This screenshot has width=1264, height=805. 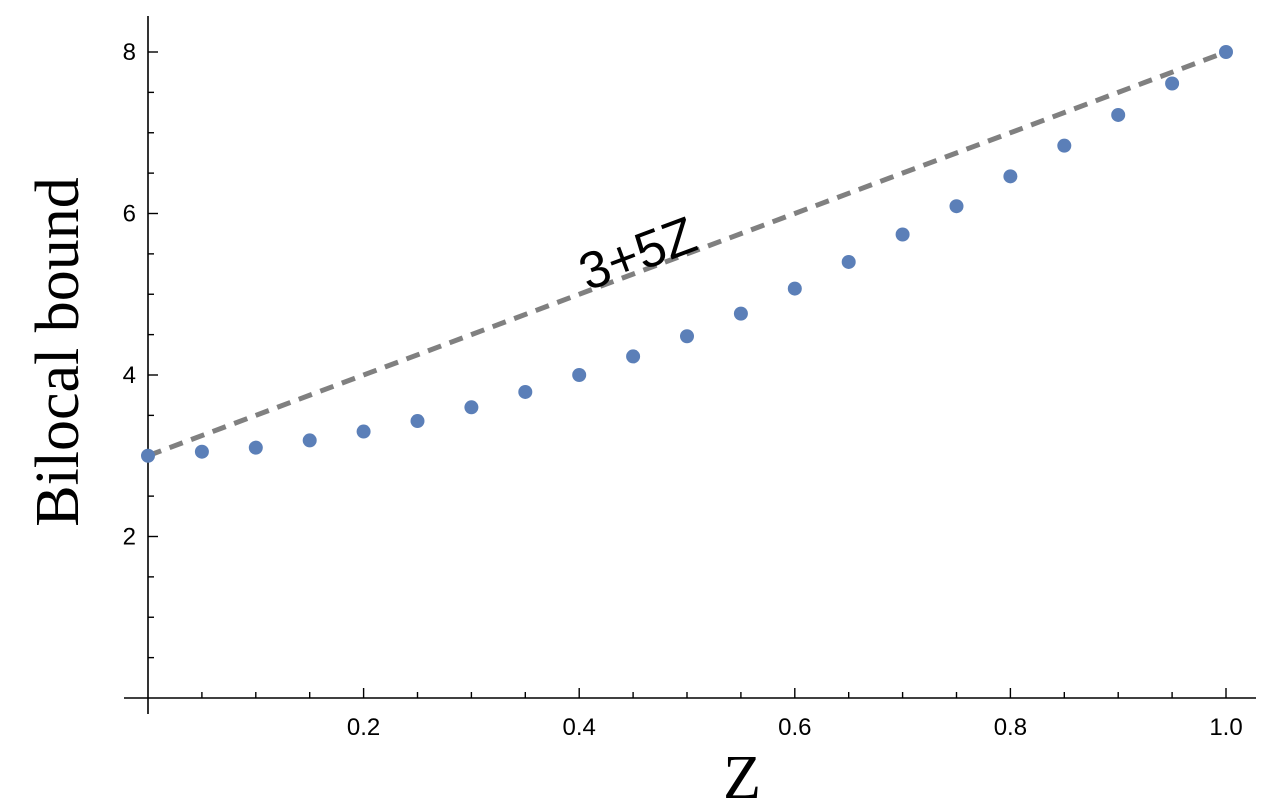 I want to click on y-tick-label: 6, so click(x=129, y=214).